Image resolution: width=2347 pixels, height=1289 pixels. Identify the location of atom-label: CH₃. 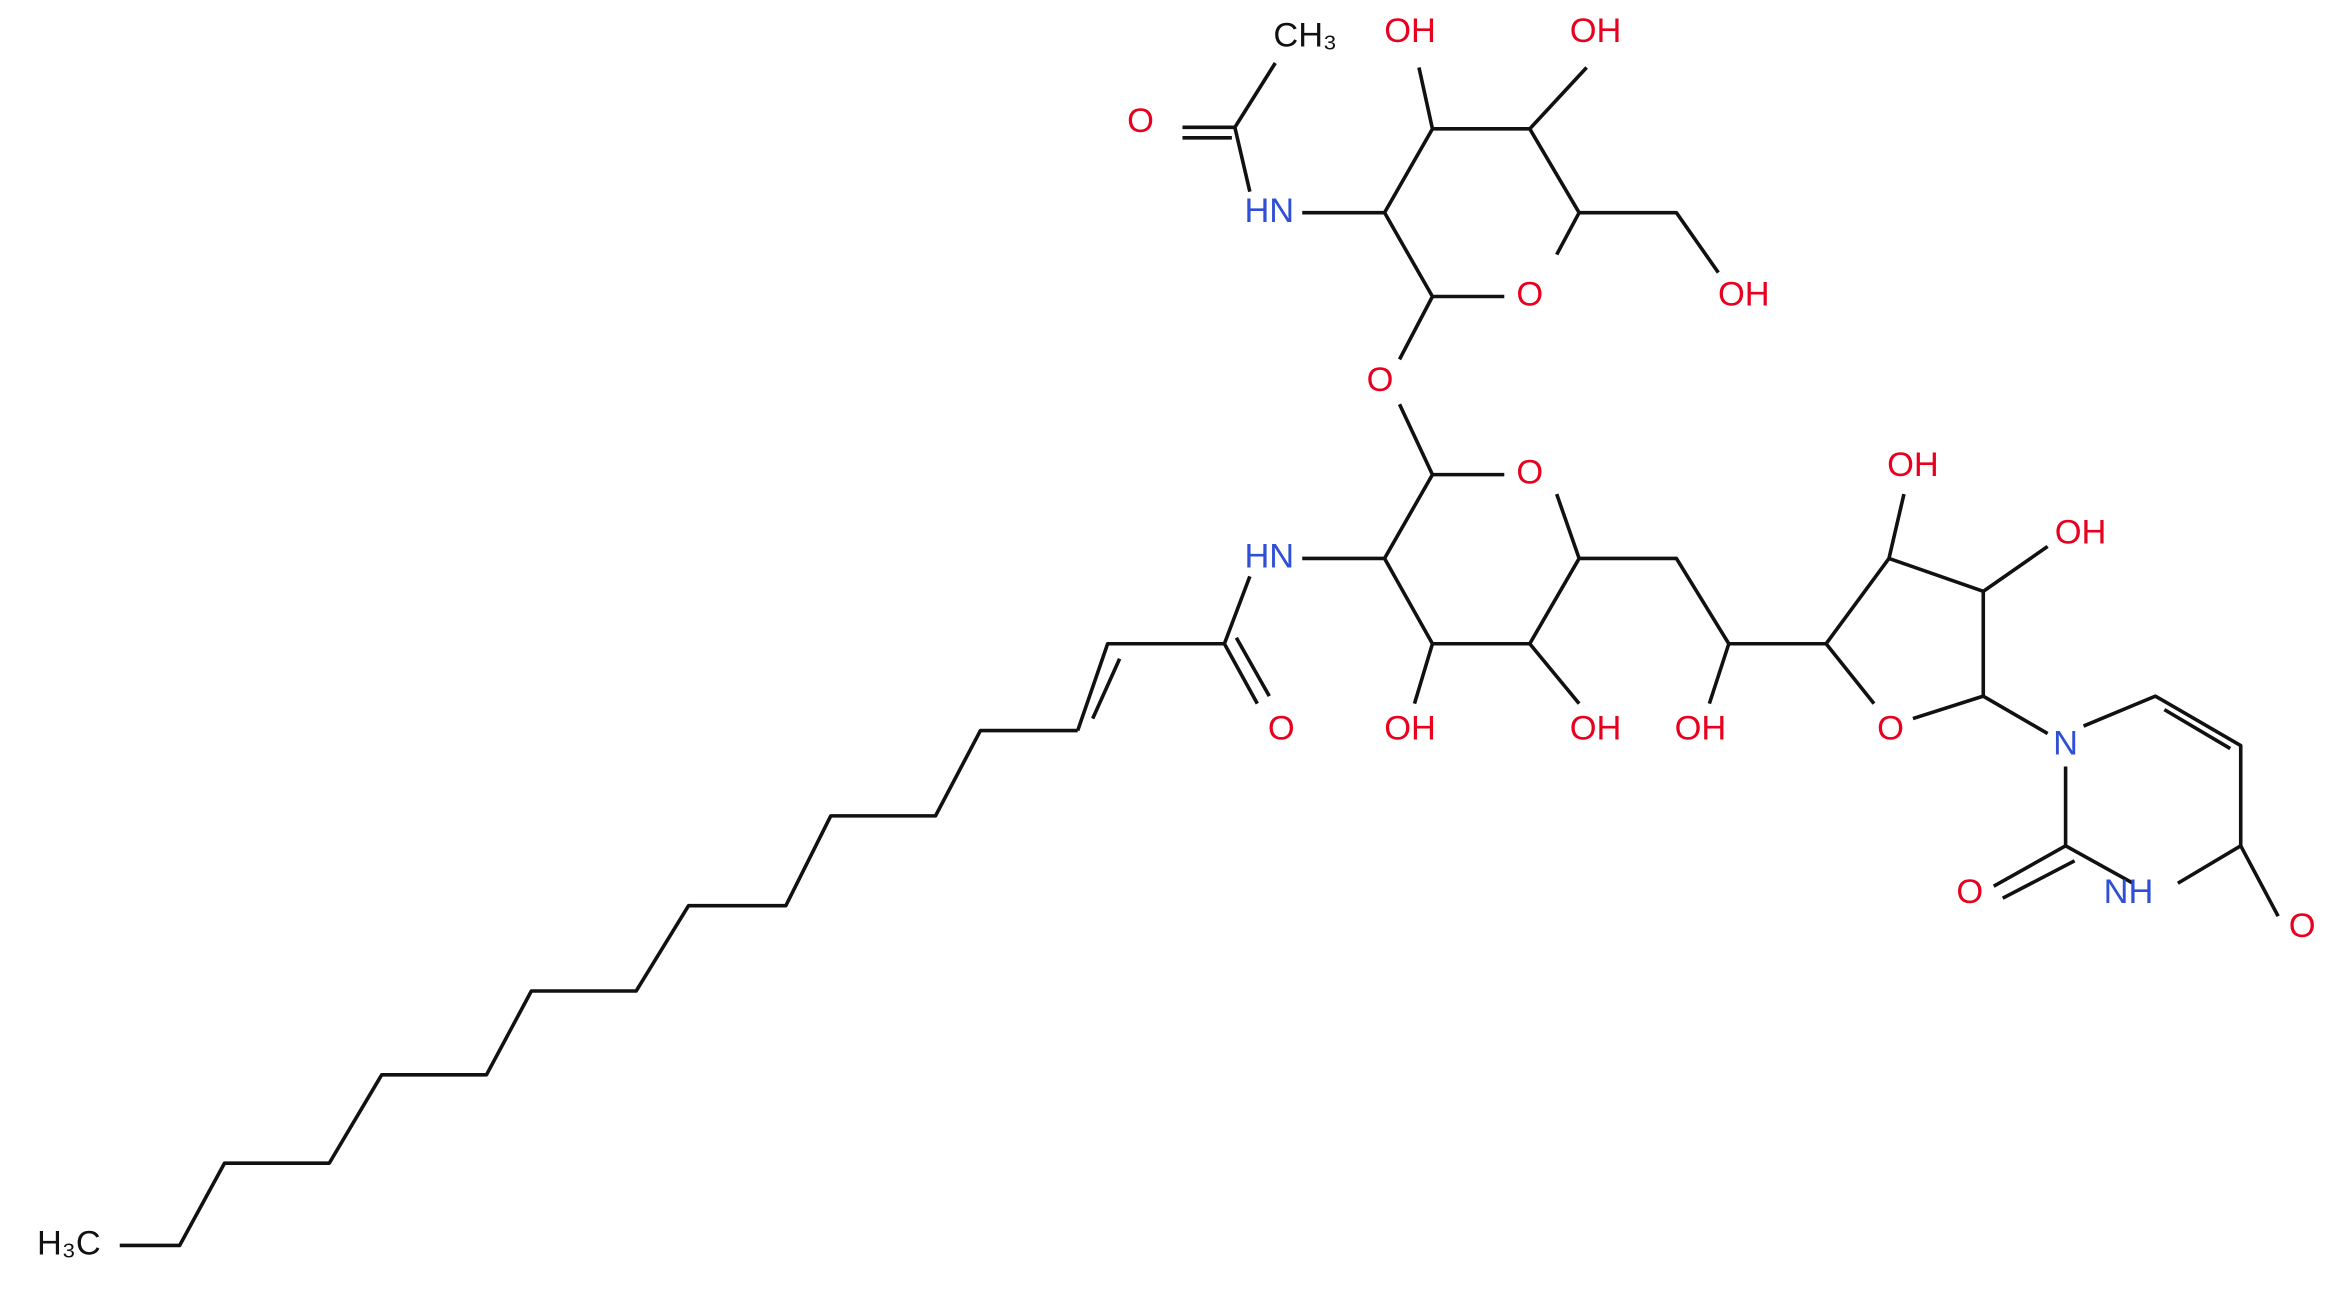
(1305, 36).